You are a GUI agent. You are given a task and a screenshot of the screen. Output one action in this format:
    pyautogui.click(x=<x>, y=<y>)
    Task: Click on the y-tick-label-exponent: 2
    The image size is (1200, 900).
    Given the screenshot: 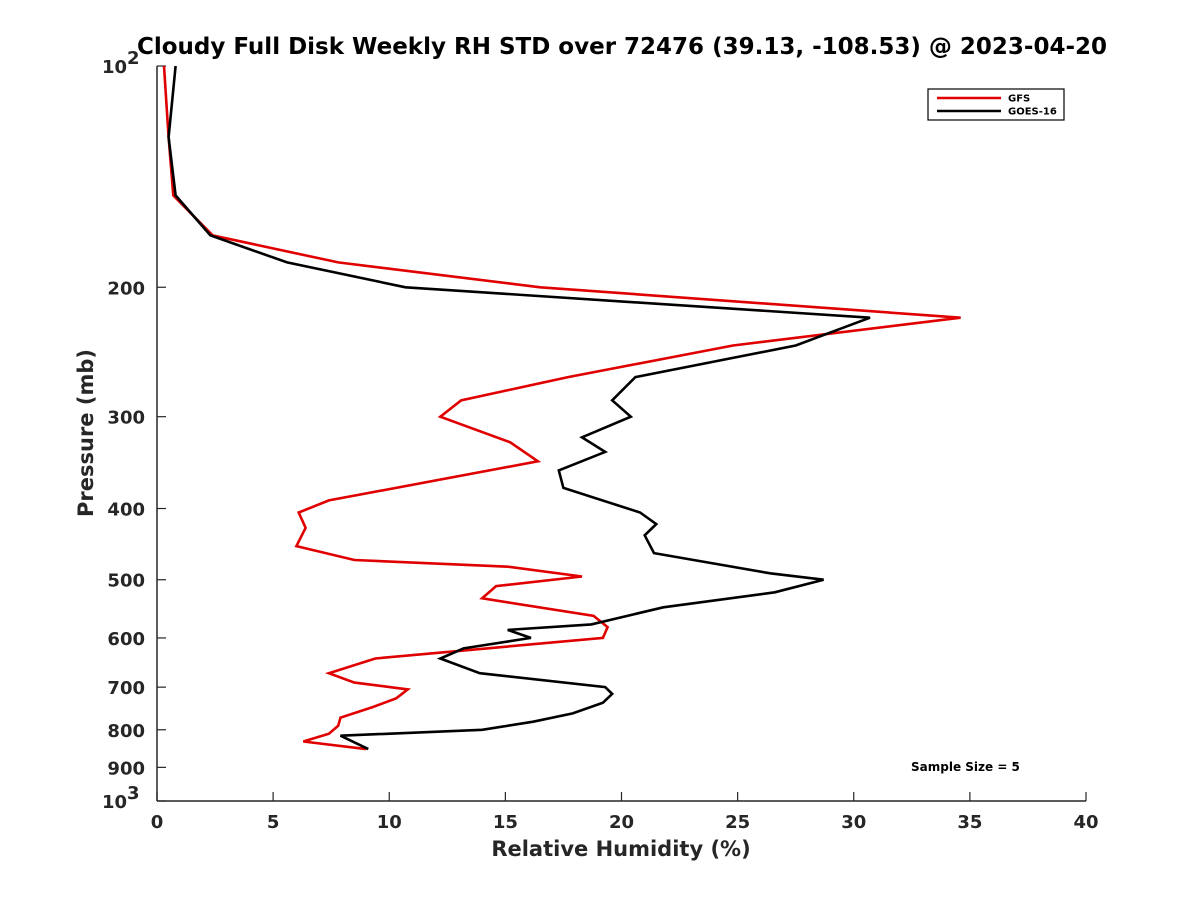 What is the action you would take?
    pyautogui.click(x=133, y=58)
    